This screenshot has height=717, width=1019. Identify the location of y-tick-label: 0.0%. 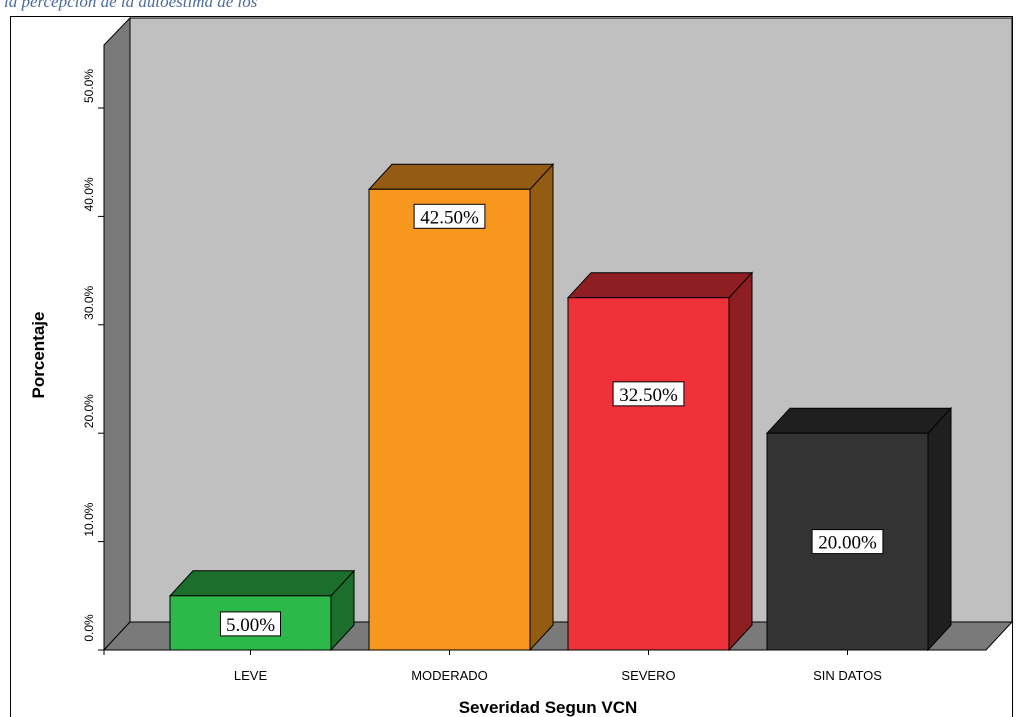
(89, 628).